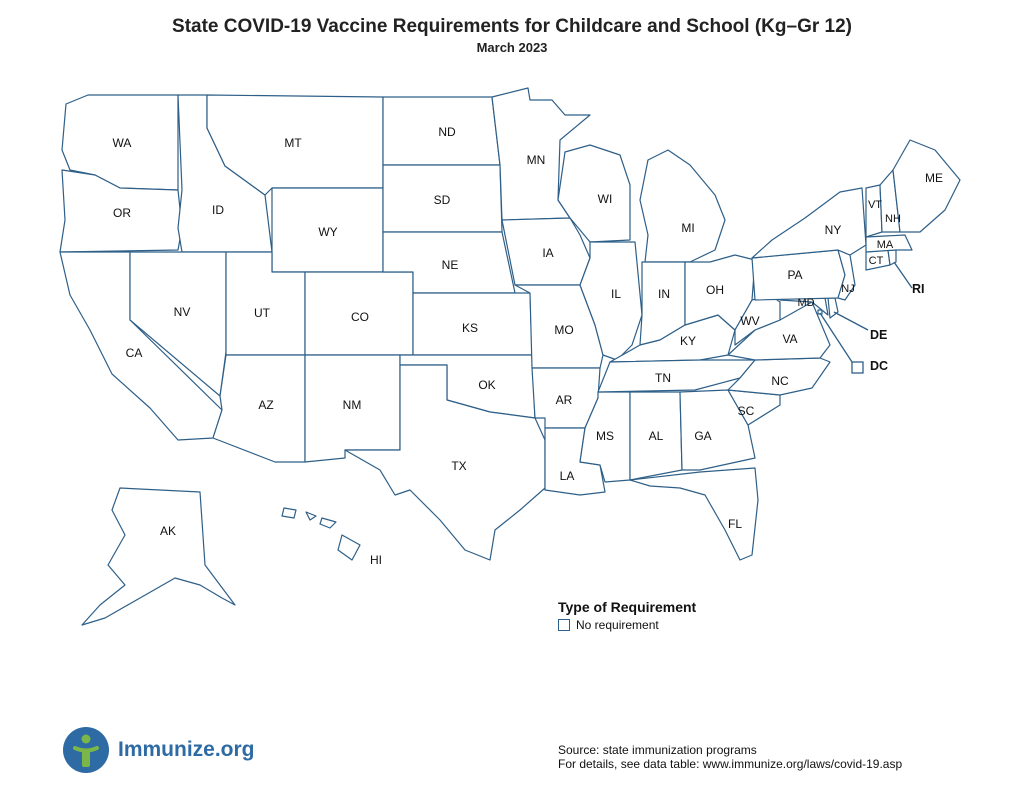 The width and height of the screenshot is (1024, 791). What do you see at coordinates (702, 436) in the screenshot?
I see `state-label-ga: GA` at bounding box center [702, 436].